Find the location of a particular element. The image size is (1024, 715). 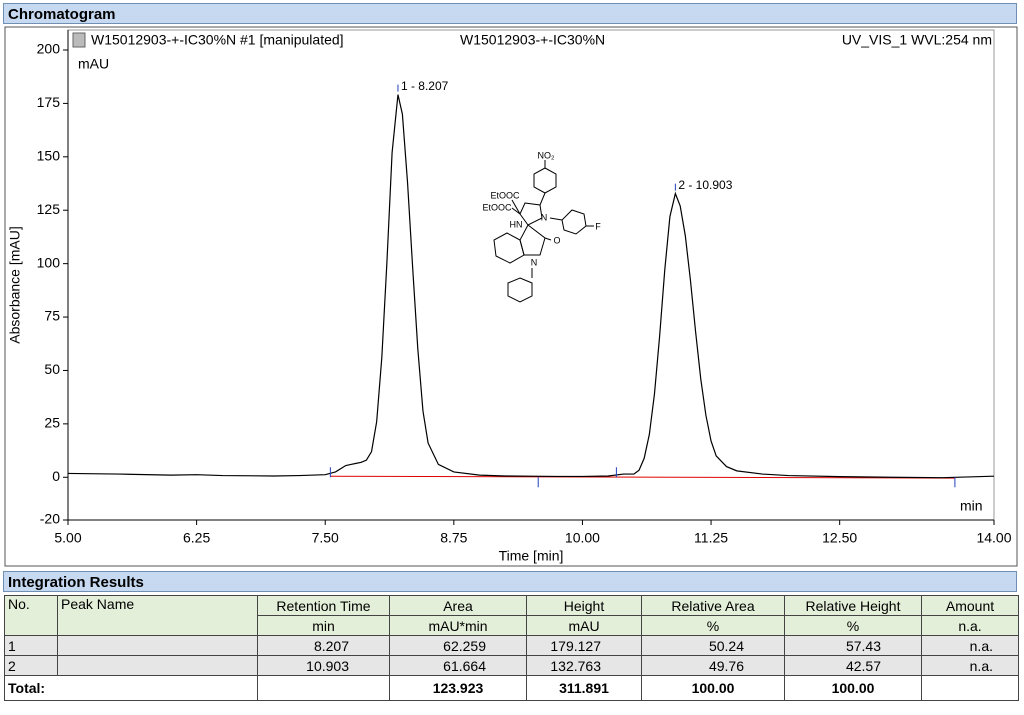

cell: 10.903 is located at coordinates (323, 665).